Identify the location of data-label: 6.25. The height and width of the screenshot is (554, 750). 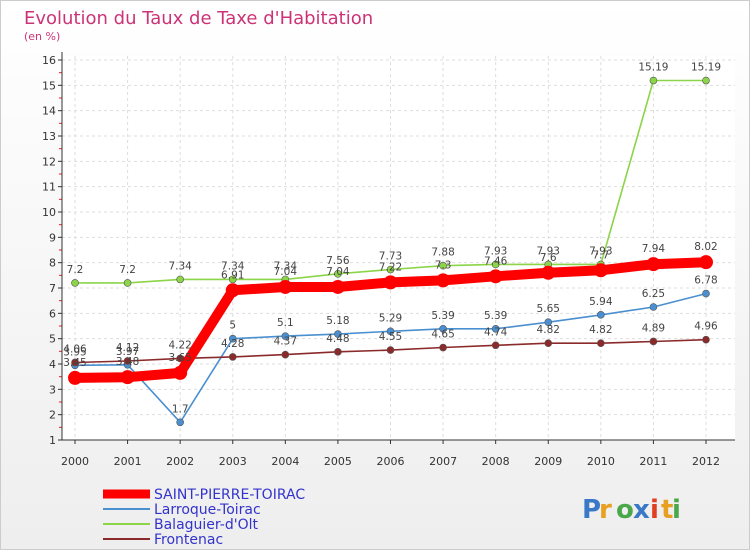
(653, 294).